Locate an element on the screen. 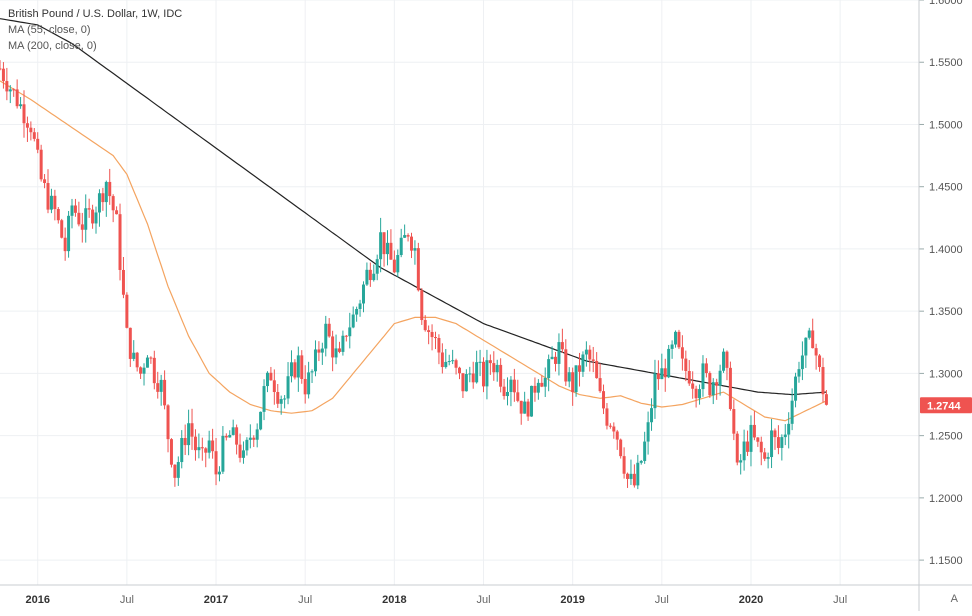  y-tick-label: 1.1500 is located at coordinates (946, 561).